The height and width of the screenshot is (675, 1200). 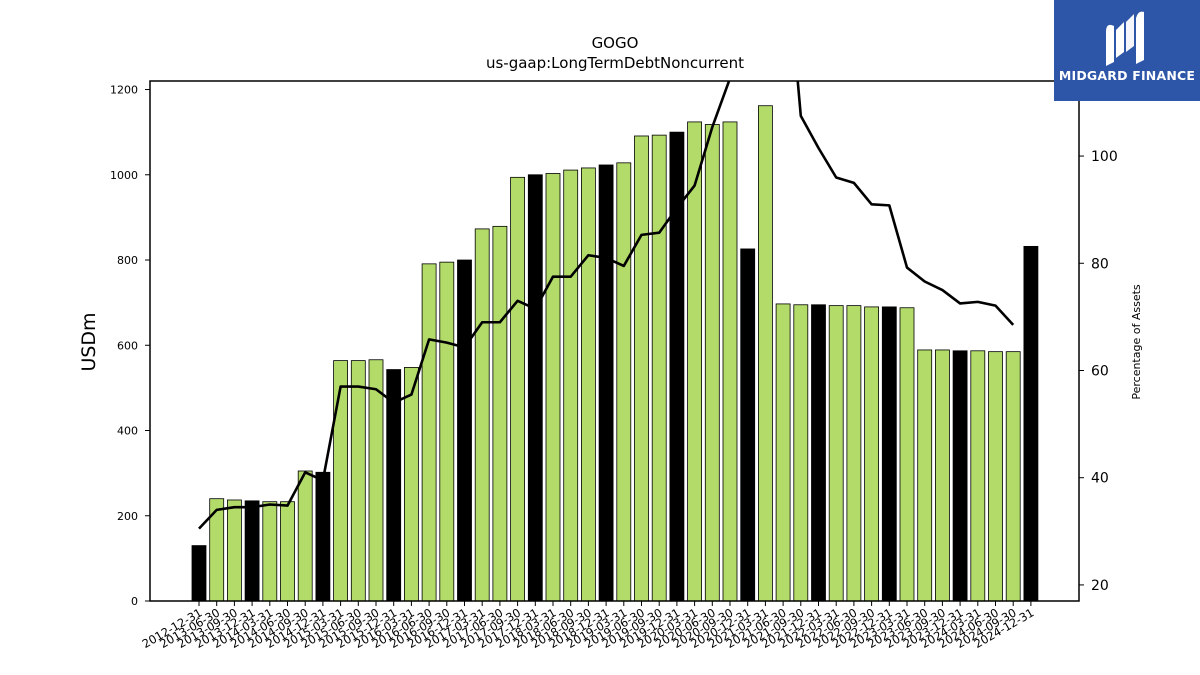 I want to click on chart-subtitle: us-gaap:LongTermDebtNoncurrent, so click(x=615, y=63).